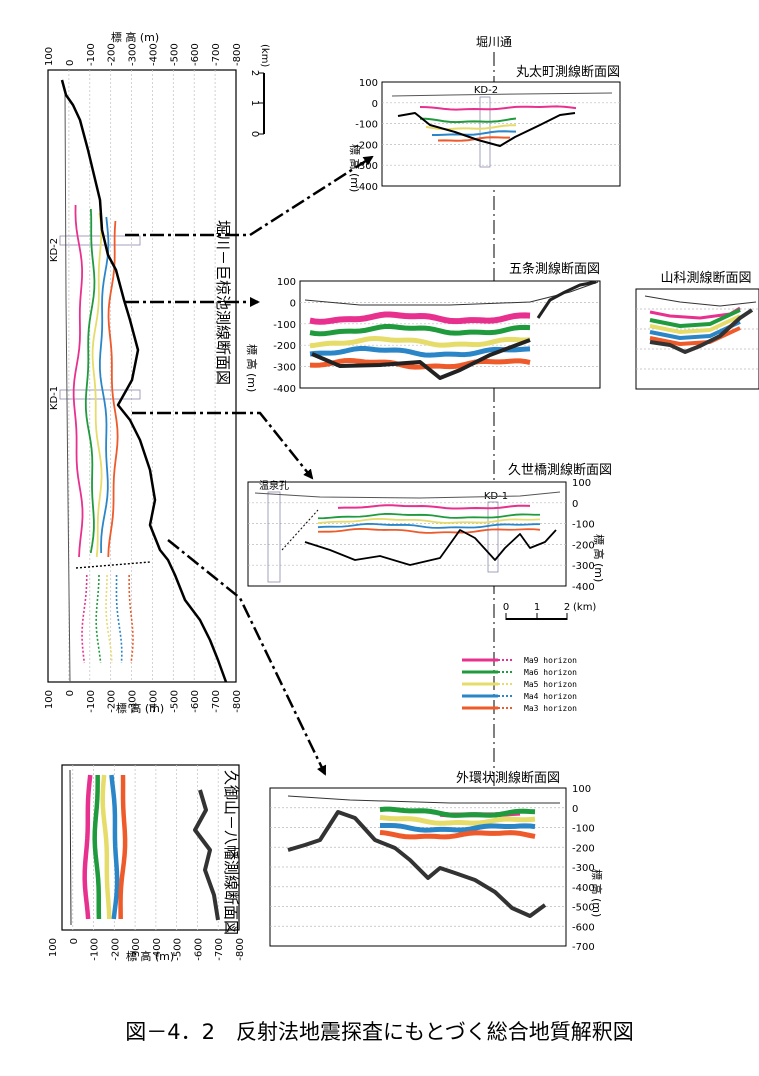 The height and width of the screenshot is (1076, 759). I want to click on borehole, so click(493, 537).